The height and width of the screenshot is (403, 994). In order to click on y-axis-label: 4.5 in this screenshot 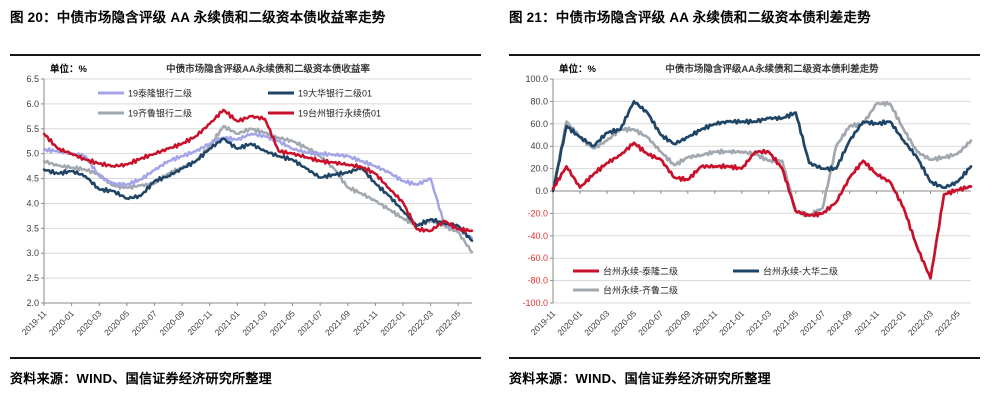, I will do `click(32, 178)`.